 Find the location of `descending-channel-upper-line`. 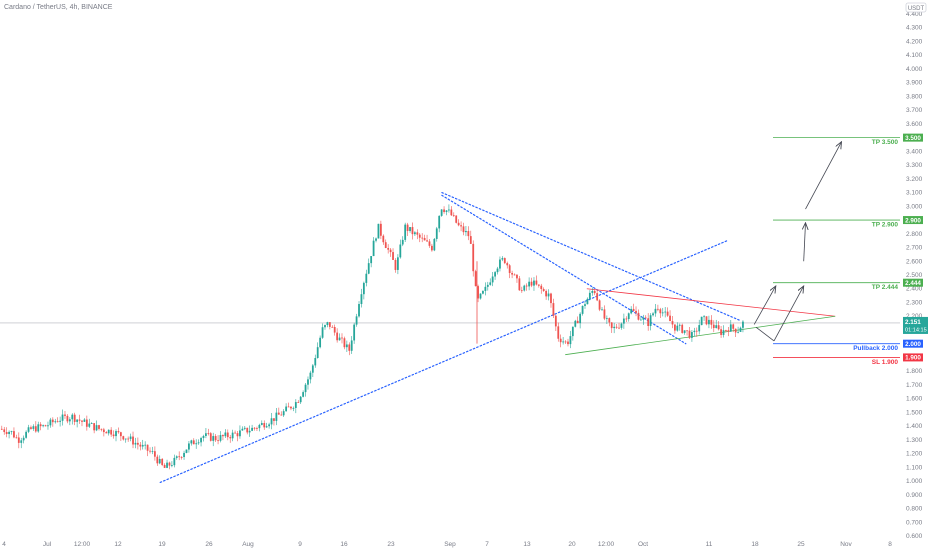

descending-channel-upper-line is located at coordinates (591, 256).